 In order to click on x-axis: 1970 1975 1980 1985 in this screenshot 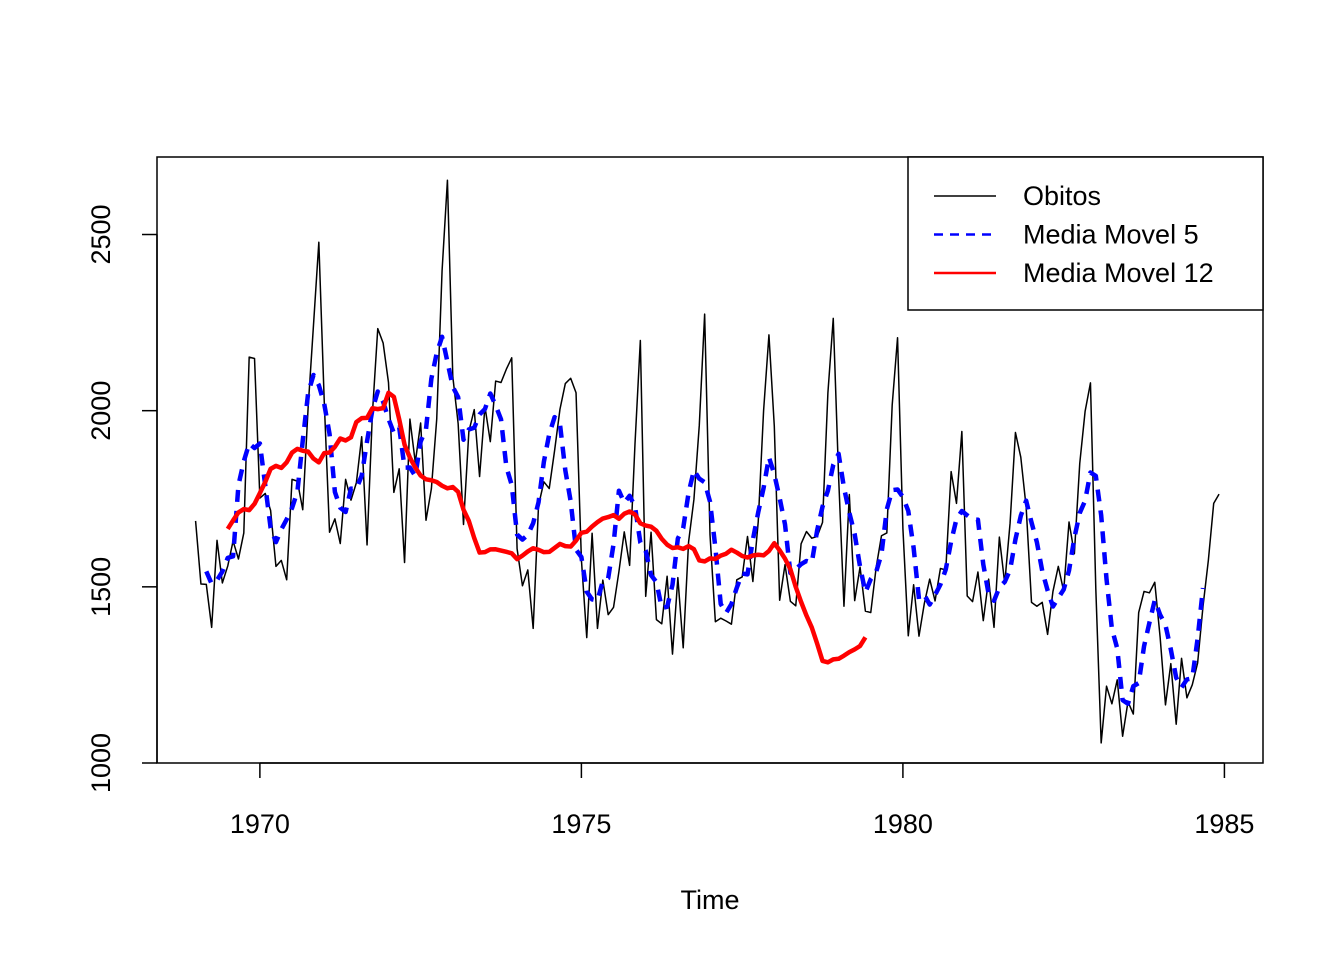, I will do `click(742, 800)`.